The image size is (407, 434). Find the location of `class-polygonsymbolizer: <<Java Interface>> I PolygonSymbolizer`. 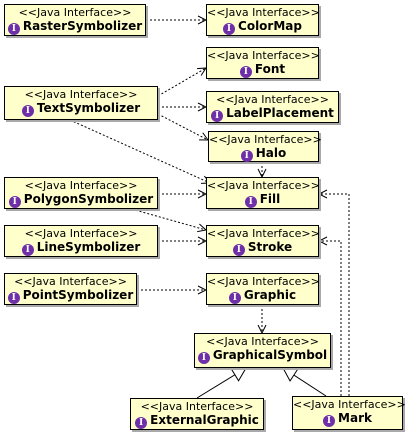

class-polygonsymbolizer: <<Java Interface>> I PolygonSymbolizer is located at coordinates (81, 193).